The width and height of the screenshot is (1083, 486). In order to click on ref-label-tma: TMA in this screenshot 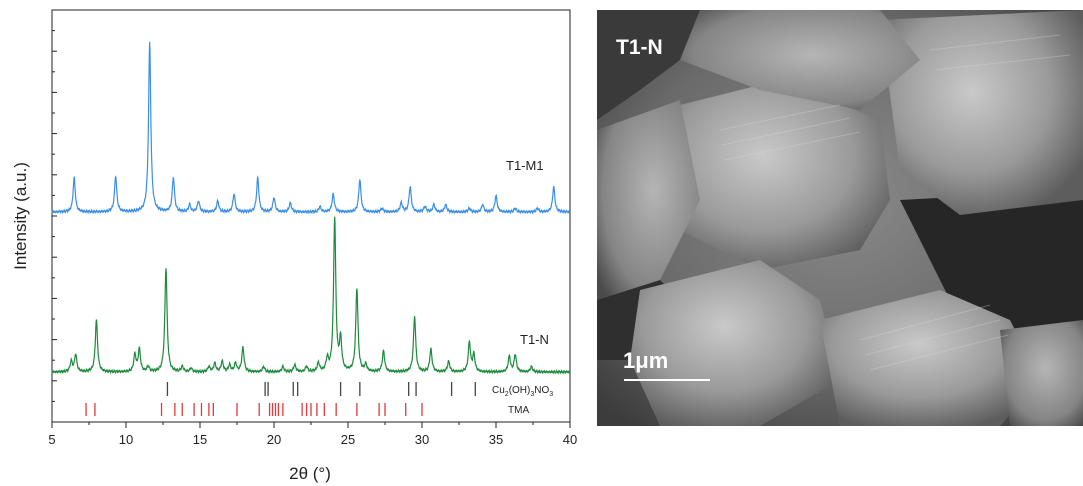, I will do `click(518, 410)`.